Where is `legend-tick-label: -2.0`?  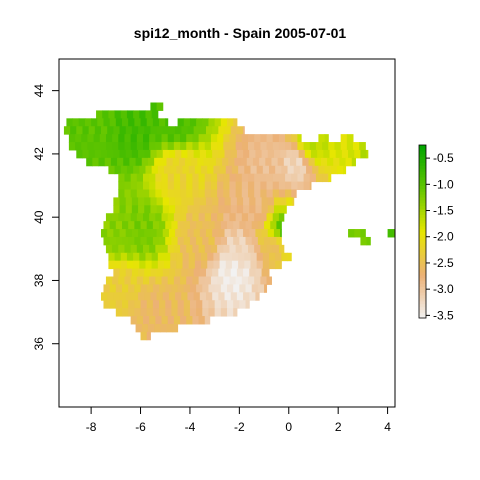 legend-tick-label: -2.0 is located at coordinates (443, 237).